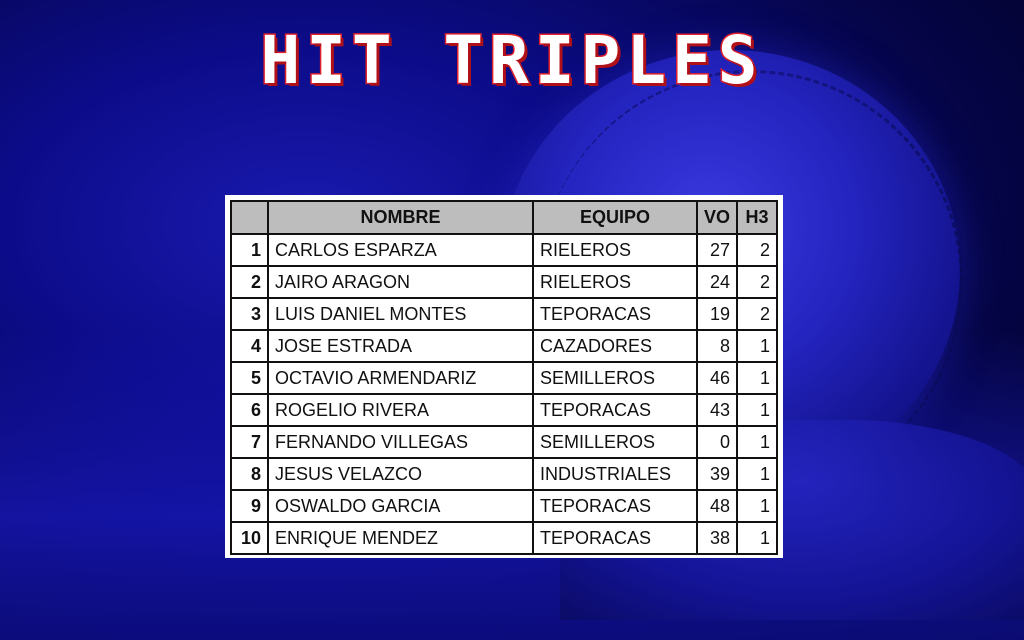 The image size is (1024, 640). I want to click on table-row: 4 JOSE ESTRADA CAZADORES 8 1, so click(504, 346).